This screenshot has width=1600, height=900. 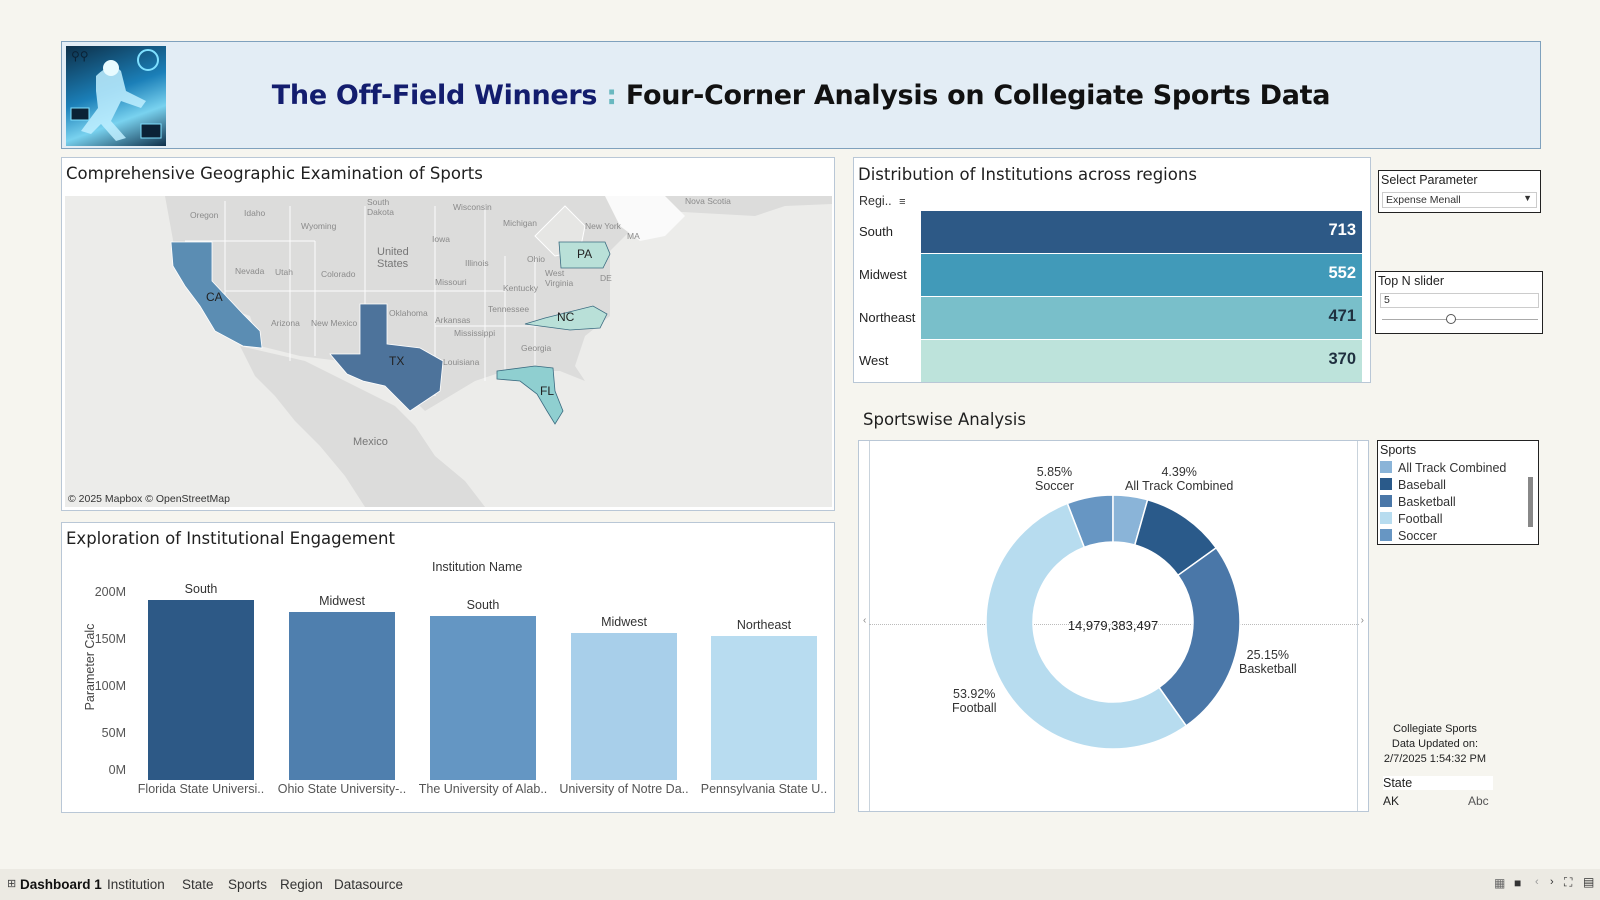 What do you see at coordinates (1530, 502) in the screenshot?
I see `legend-scrollbar` at bounding box center [1530, 502].